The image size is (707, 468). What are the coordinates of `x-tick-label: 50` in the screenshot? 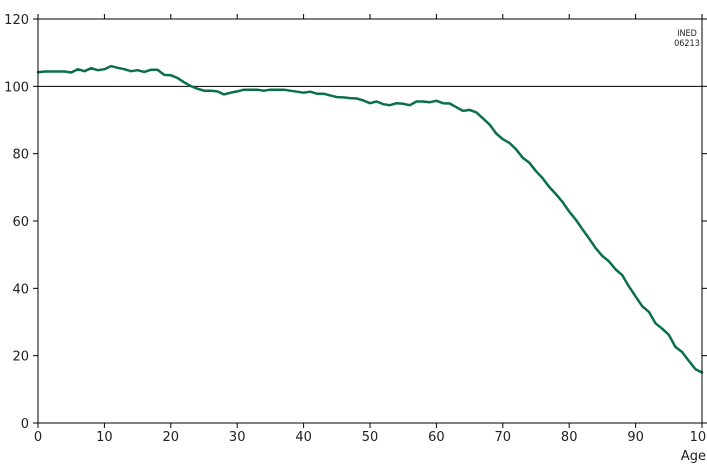 It's located at (370, 437).